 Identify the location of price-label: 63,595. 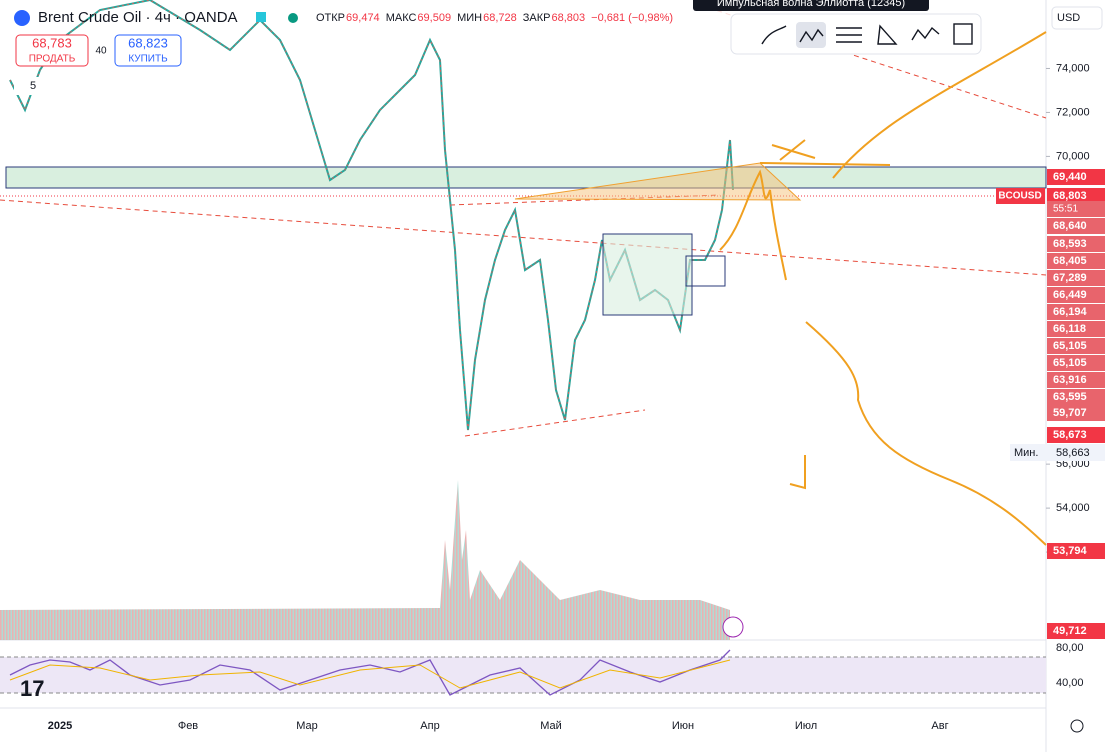
(1070, 397).